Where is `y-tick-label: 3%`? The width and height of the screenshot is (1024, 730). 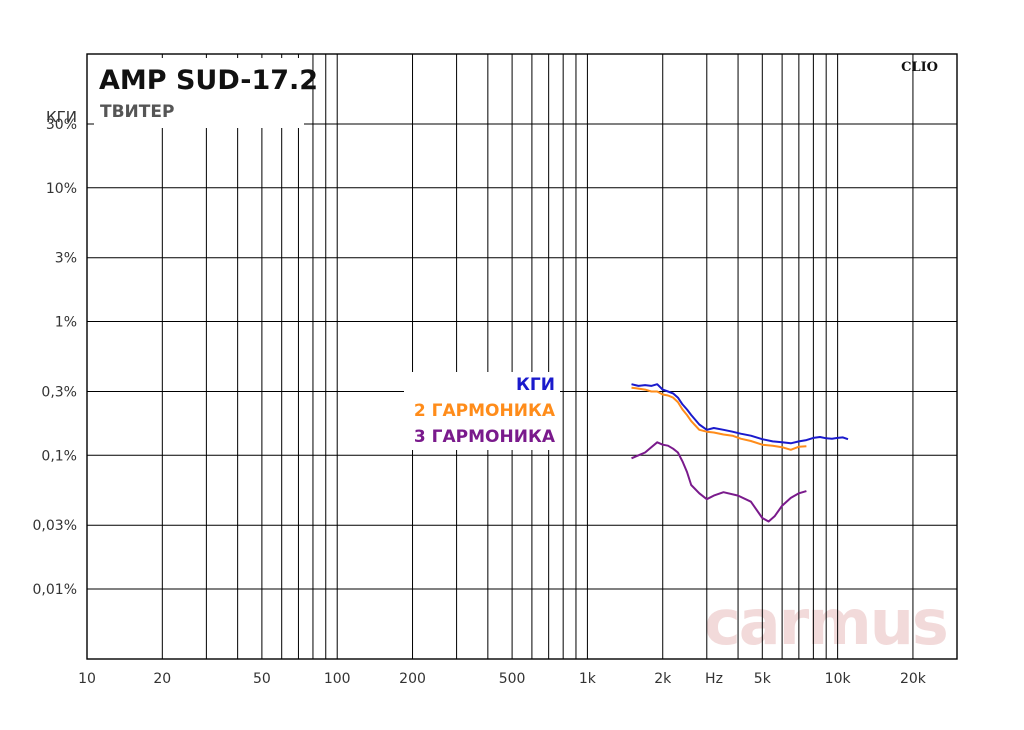 y-tick-label: 3% is located at coordinates (66, 259).